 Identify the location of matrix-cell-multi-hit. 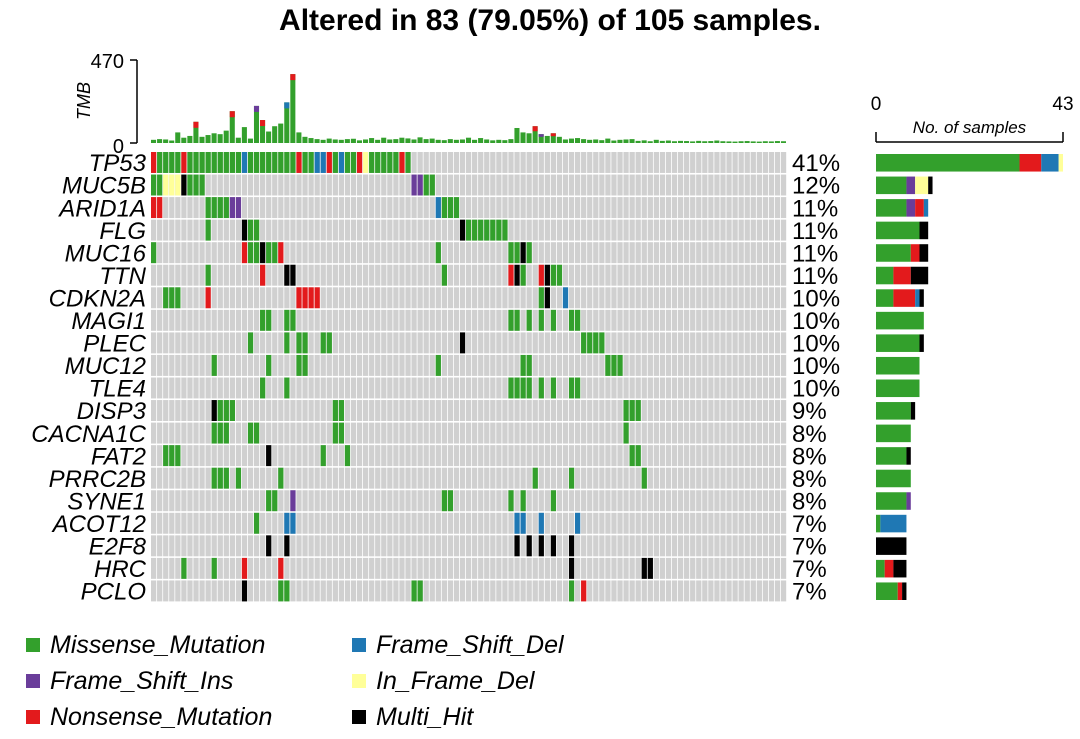
(293, 275).